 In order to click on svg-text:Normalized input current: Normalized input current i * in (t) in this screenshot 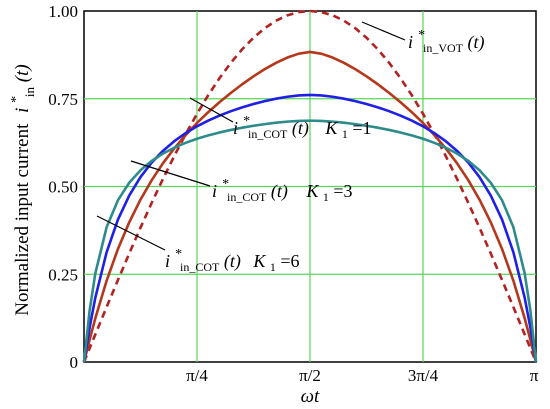, I will do `click(21, 189)`.